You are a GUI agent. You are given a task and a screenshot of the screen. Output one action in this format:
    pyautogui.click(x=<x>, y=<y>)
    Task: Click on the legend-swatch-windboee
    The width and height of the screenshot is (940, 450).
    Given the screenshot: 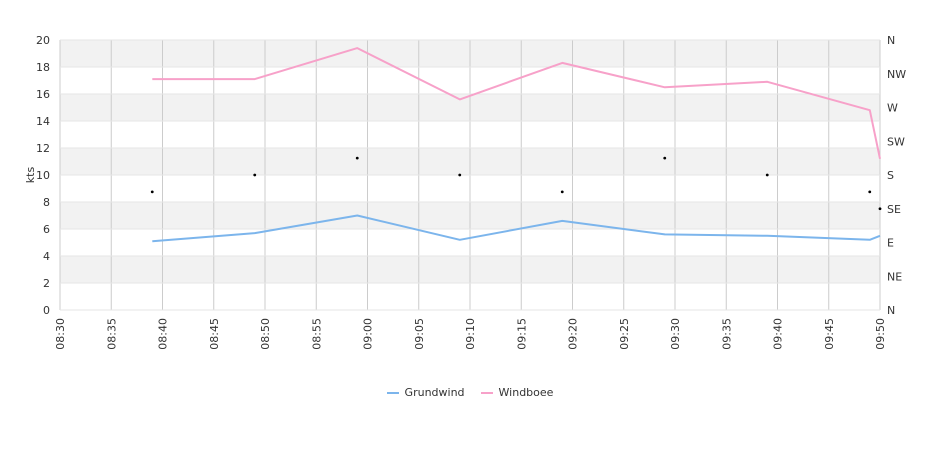 What is the action you would take?
    pyautogui.click(x=486, y=392)
    